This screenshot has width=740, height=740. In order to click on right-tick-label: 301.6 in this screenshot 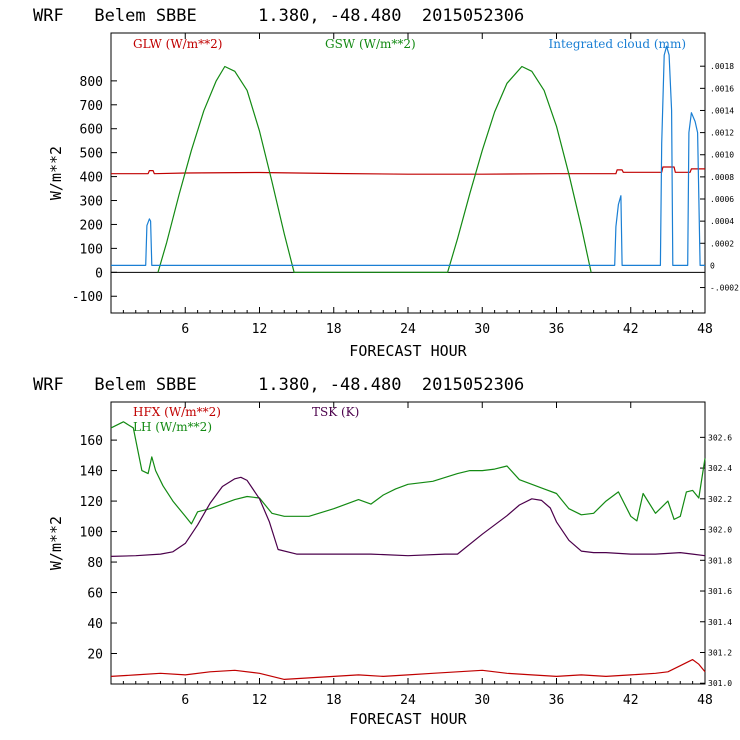, I will do `click(720, 591)`.